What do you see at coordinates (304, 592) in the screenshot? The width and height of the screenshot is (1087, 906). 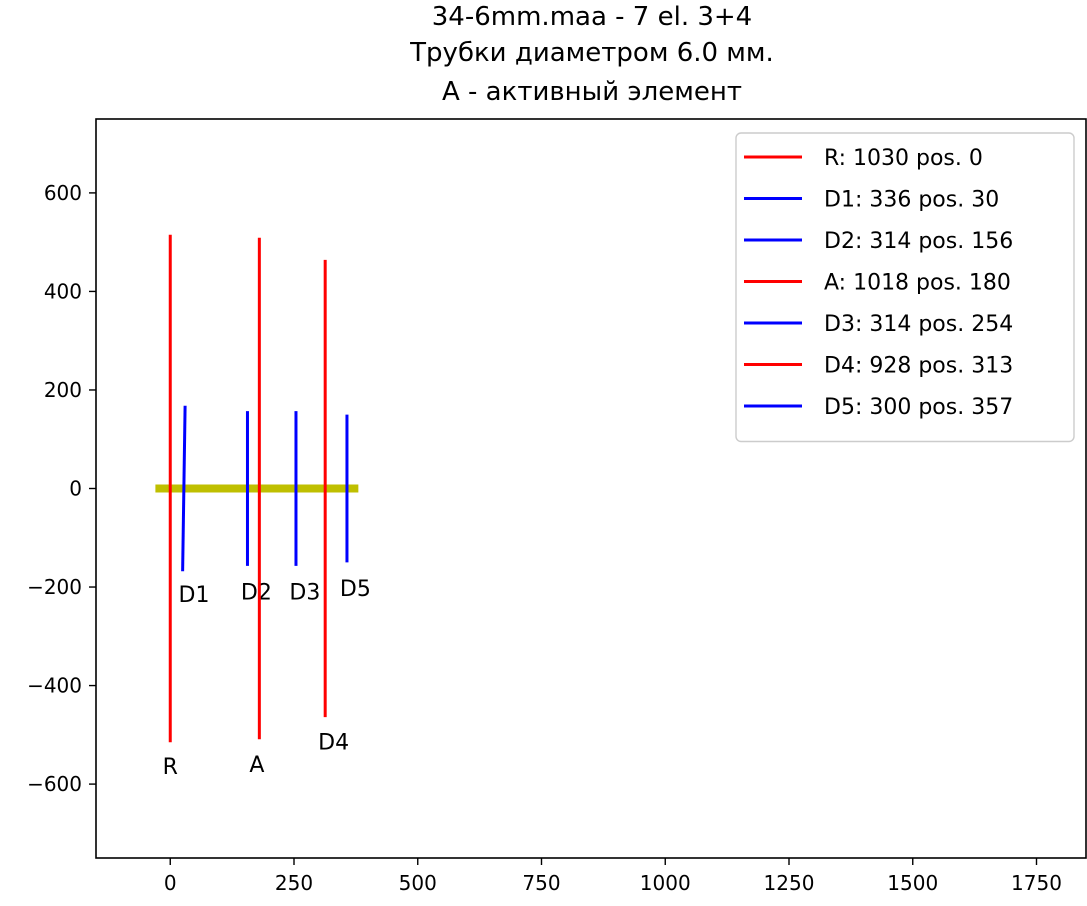 I see `element-label-d3: D3` at bounding box center [304, 592].